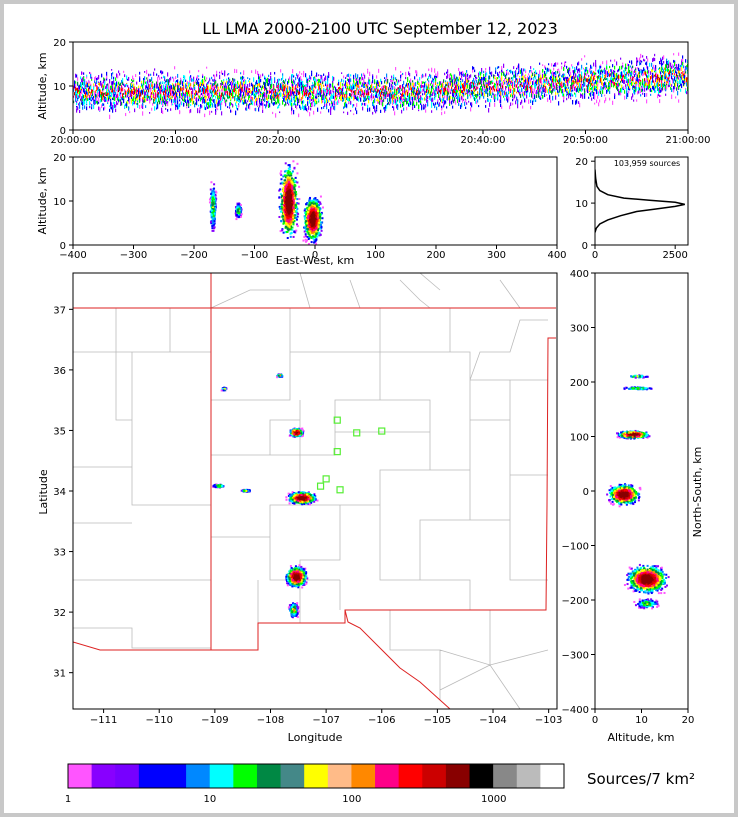  I want to click on chart-title: LL LMA 2000-2100 UTC September 12, 2023, so click(380, 28).